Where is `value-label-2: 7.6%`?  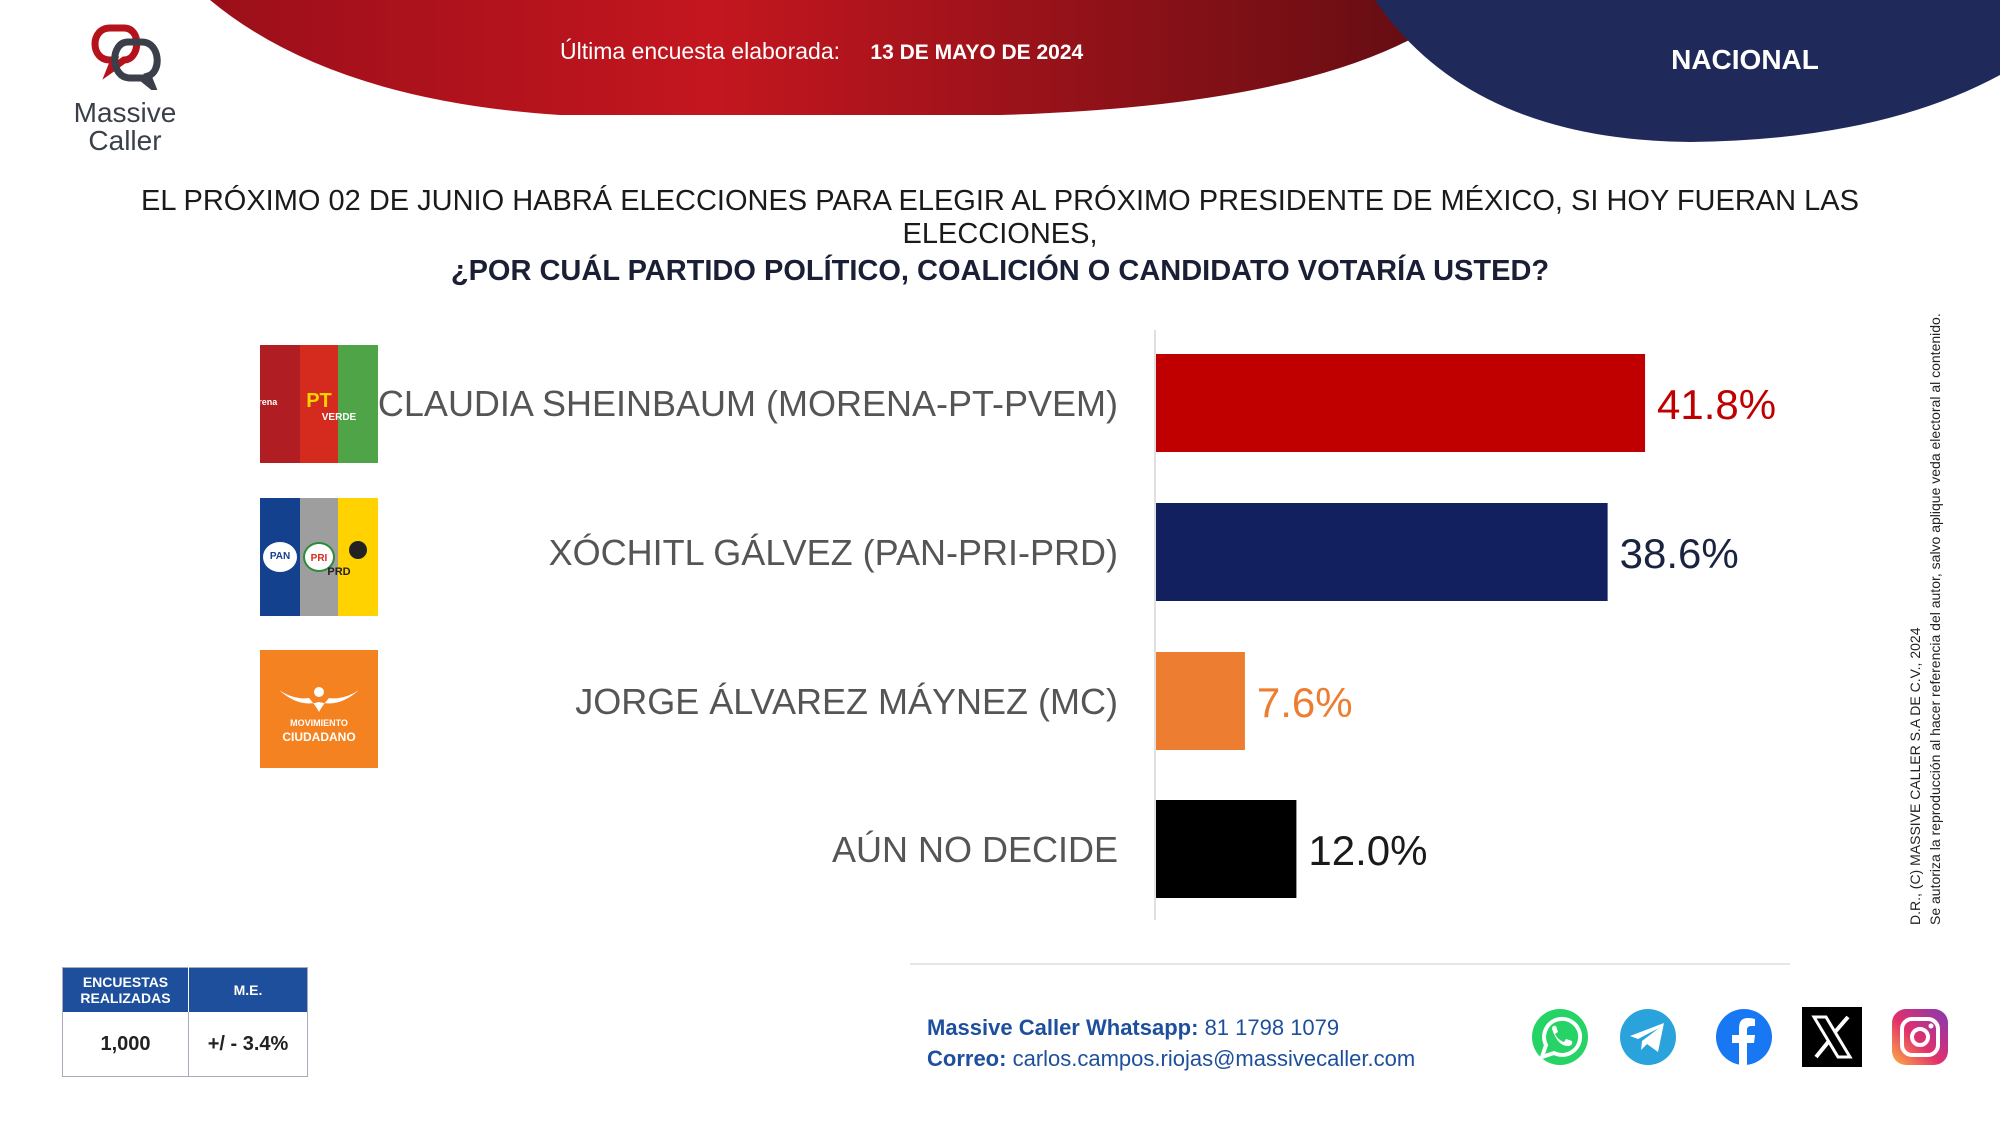
value-label-2: 7.6% is located at coordinates (1305, 702).